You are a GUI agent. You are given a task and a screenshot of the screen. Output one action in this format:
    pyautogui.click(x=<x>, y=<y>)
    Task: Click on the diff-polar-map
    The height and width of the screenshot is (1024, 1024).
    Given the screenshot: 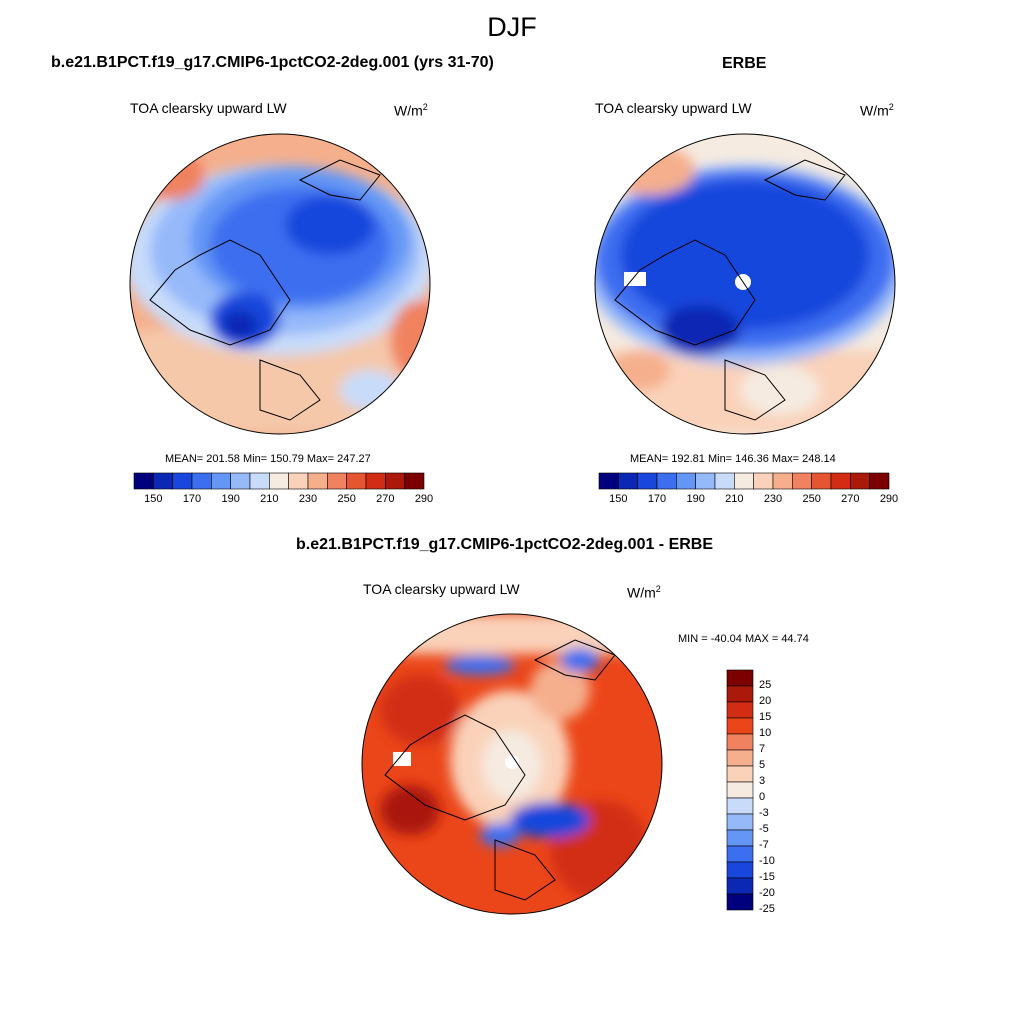 What is the action you would take?
    pyautogui.click(x=512, y=764)
    